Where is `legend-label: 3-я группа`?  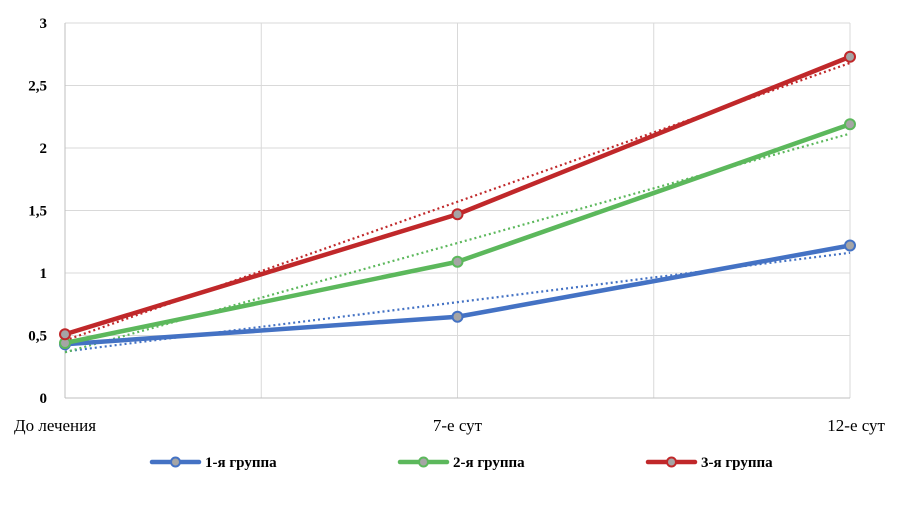
legend-label: 3-я группа is located at coordinates (737, 463).